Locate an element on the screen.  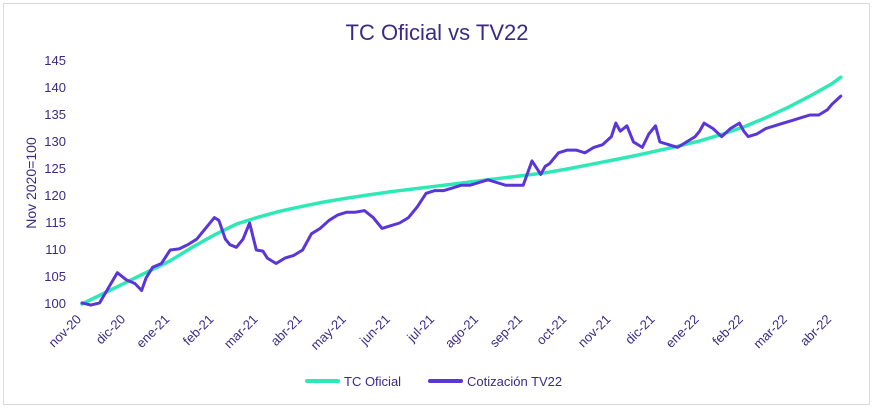
y-tick-labels: 100 105 110 115 120 125 130 135 140 145 is located at coordinates (55, 182).